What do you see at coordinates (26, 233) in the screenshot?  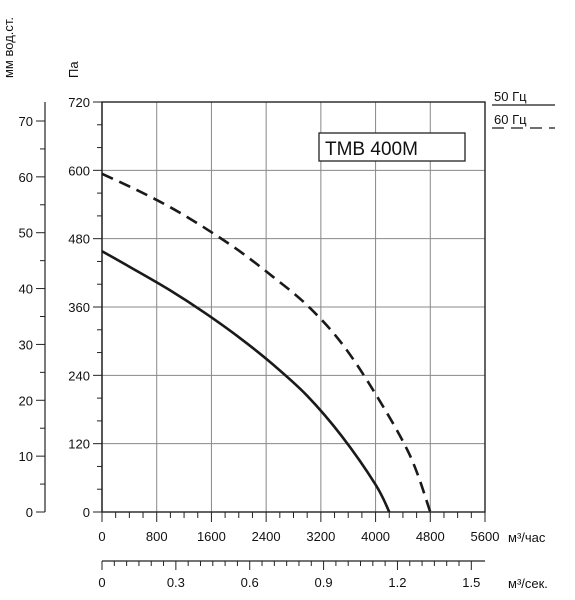 I see `y-secondary-tick-label: 50` at bounding box center [26, 233].